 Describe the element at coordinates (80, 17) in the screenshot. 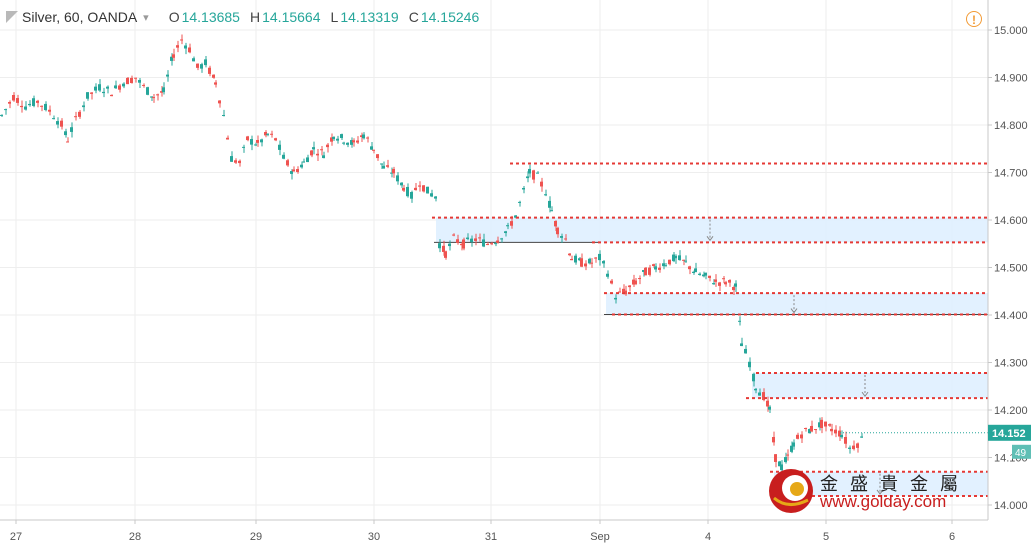

I see `symbol-title: Silver, 60, OANDA` at that location.